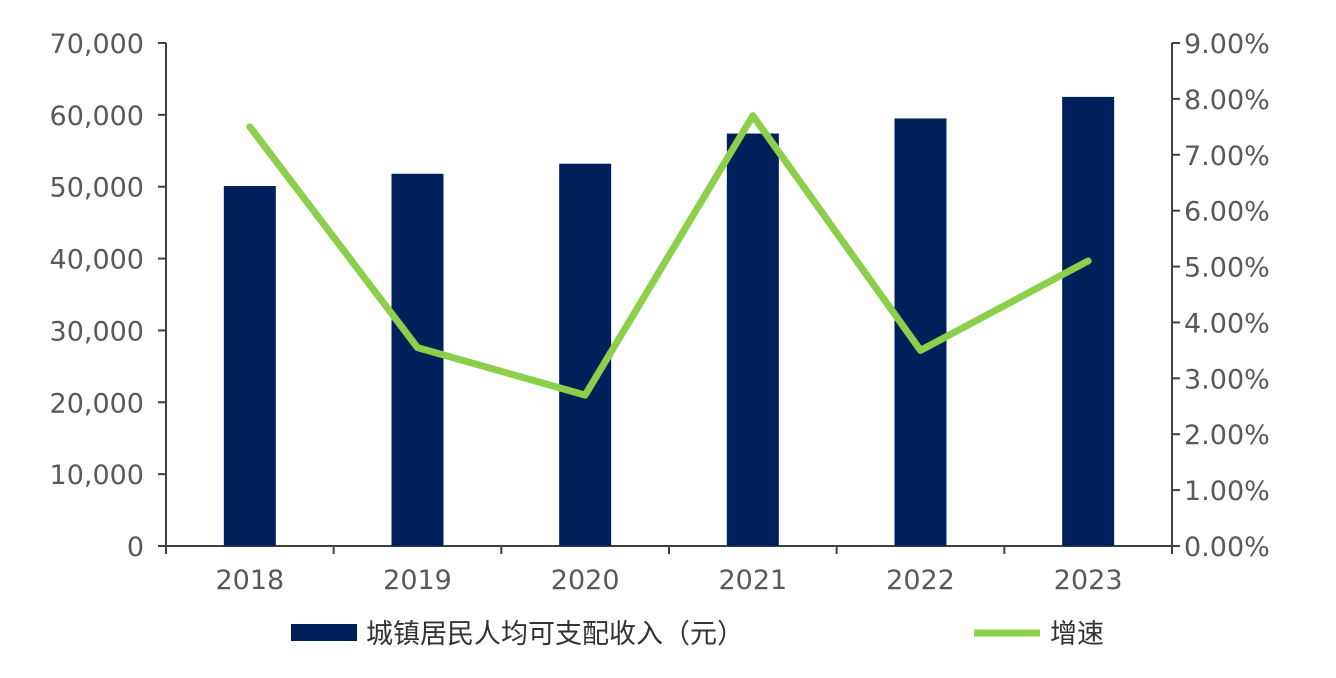 This screenshot has width=1336, height=678. Describe the element at coordinates (585, 355) in the screenshot. I see `bar-2020` at that location.